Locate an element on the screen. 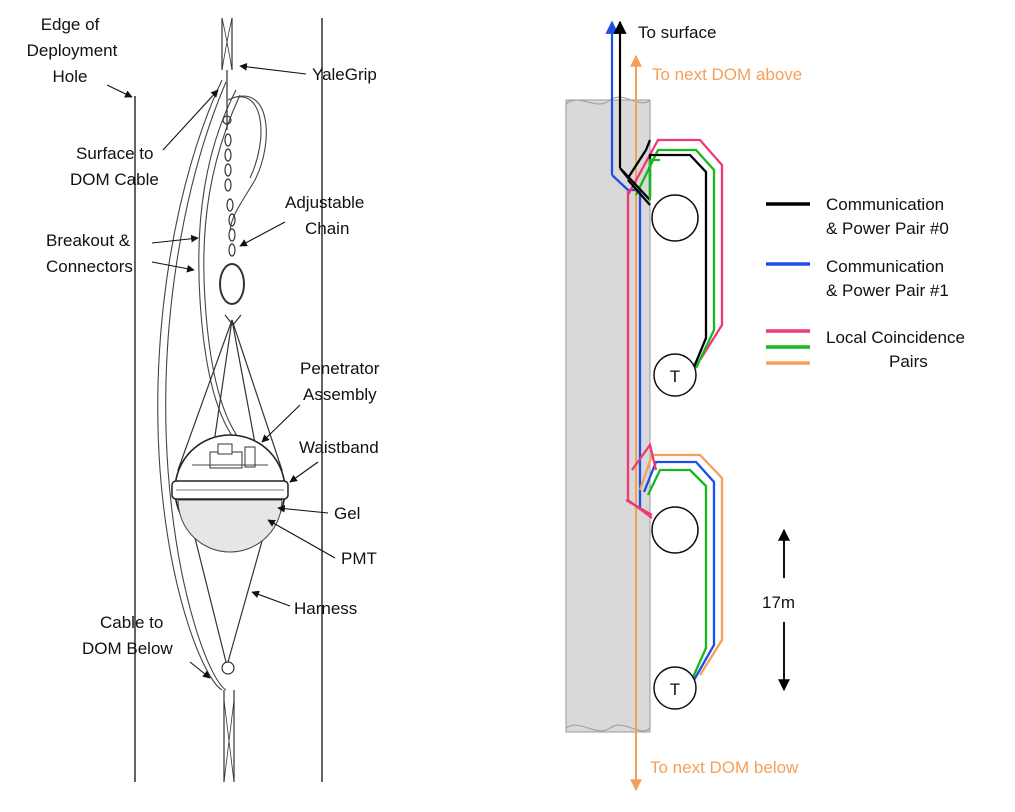  label-yalegrip: YaleGrip is located at coordinates (344, 74).